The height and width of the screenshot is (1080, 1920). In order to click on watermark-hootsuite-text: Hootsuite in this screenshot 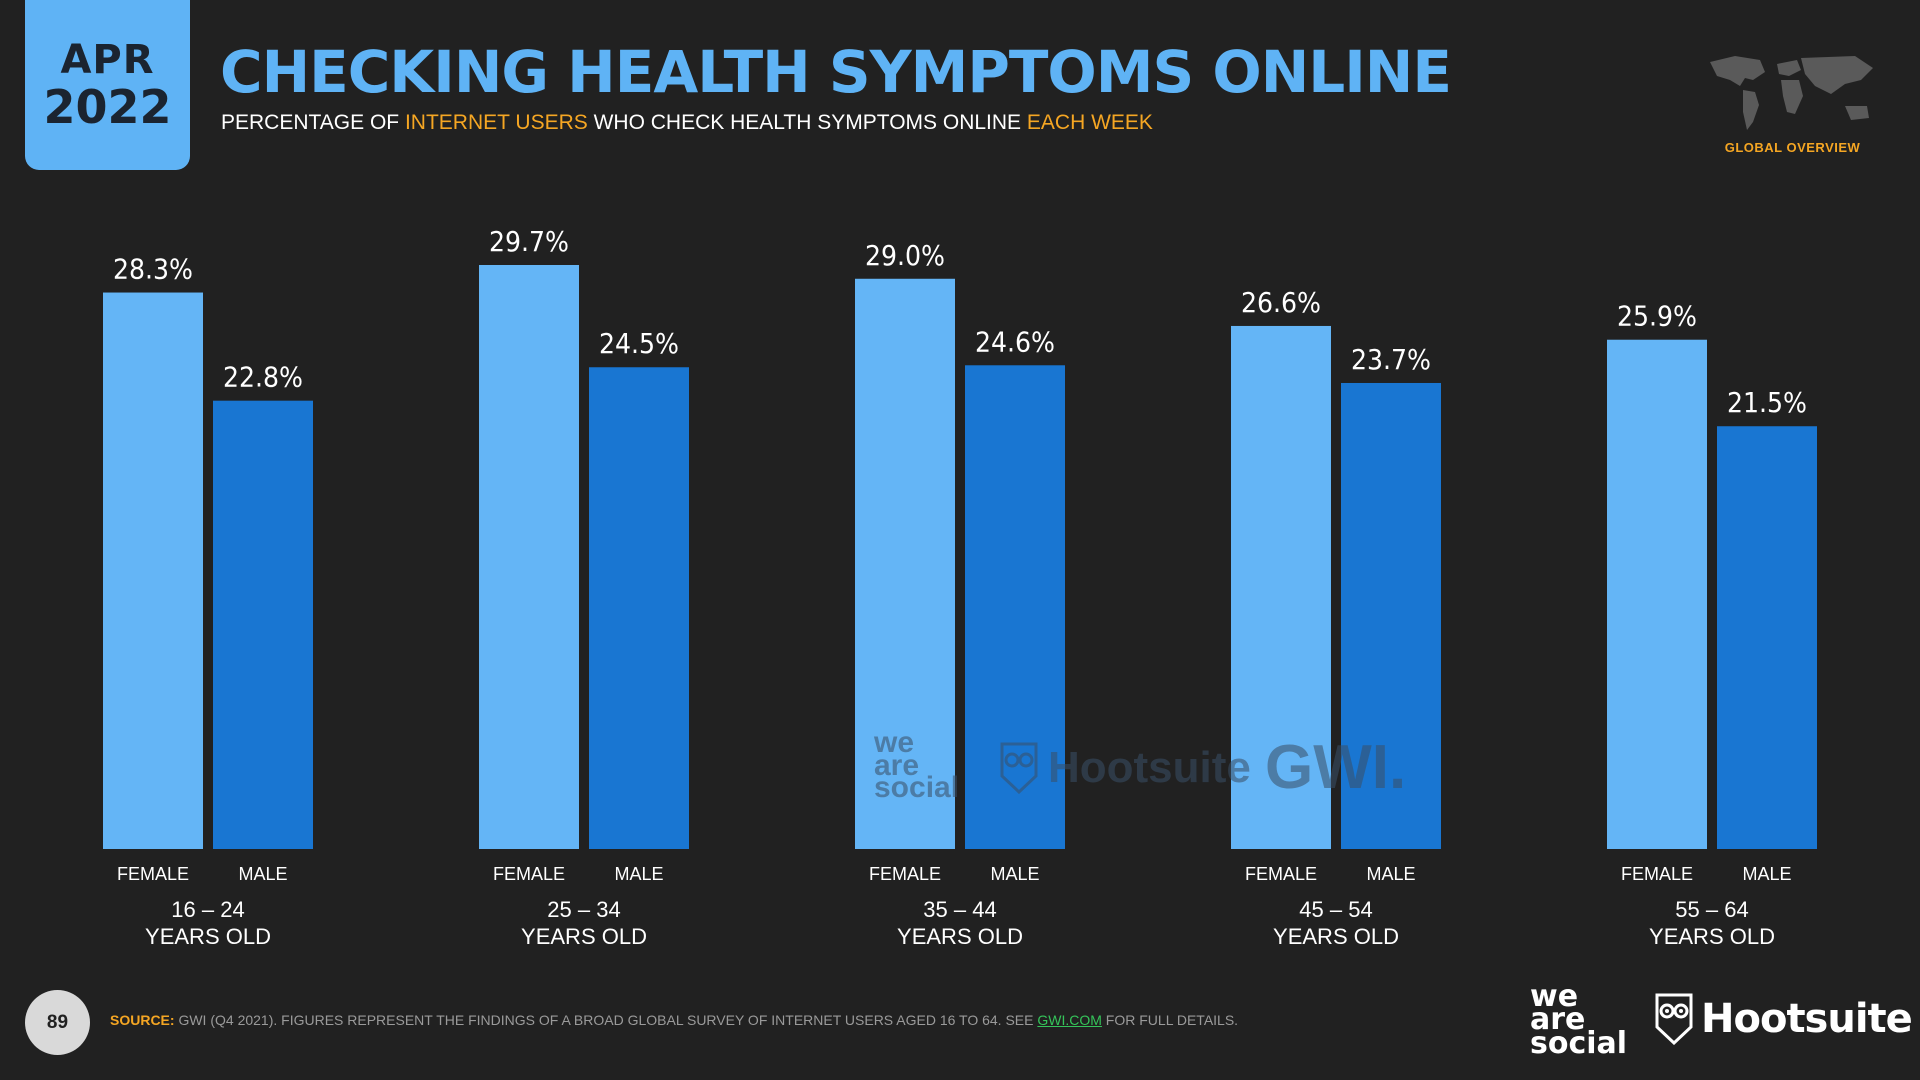, I will do `click(1149, 767)`.